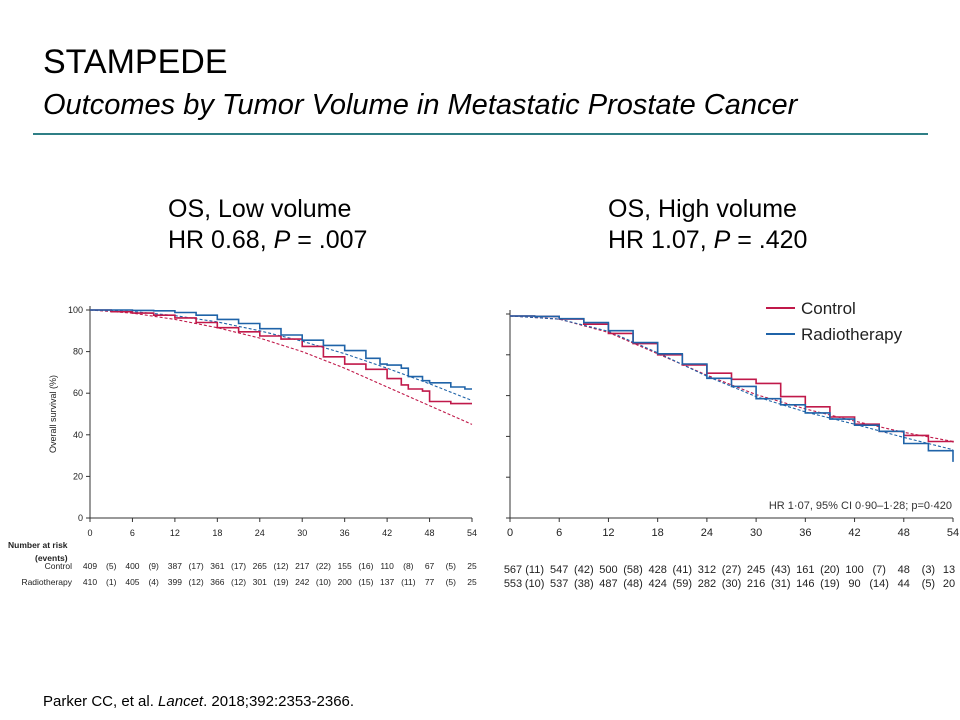 The image size is (960, 720). What do you see at coordinates (217, 533) in the screenshot?
I see `low-volume-x-tick-label: 18` at bounding box center [217, 533].